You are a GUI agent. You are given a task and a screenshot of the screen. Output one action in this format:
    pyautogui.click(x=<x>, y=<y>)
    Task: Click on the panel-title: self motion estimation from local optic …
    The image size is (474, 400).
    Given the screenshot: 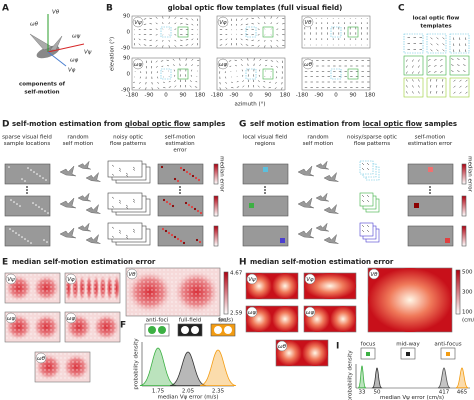 What is the action you would take?
    pyautogui.click(x=353, y=124)
    